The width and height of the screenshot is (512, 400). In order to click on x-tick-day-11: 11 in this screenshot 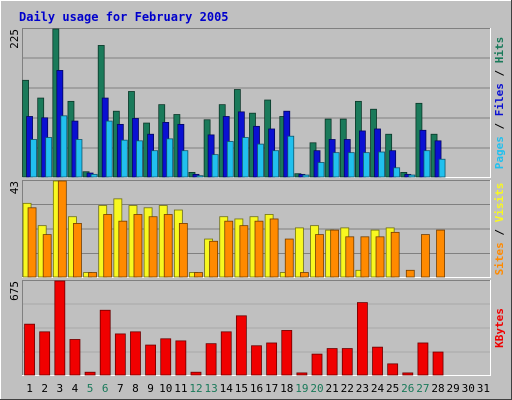, I will do `click(180, 388)`.